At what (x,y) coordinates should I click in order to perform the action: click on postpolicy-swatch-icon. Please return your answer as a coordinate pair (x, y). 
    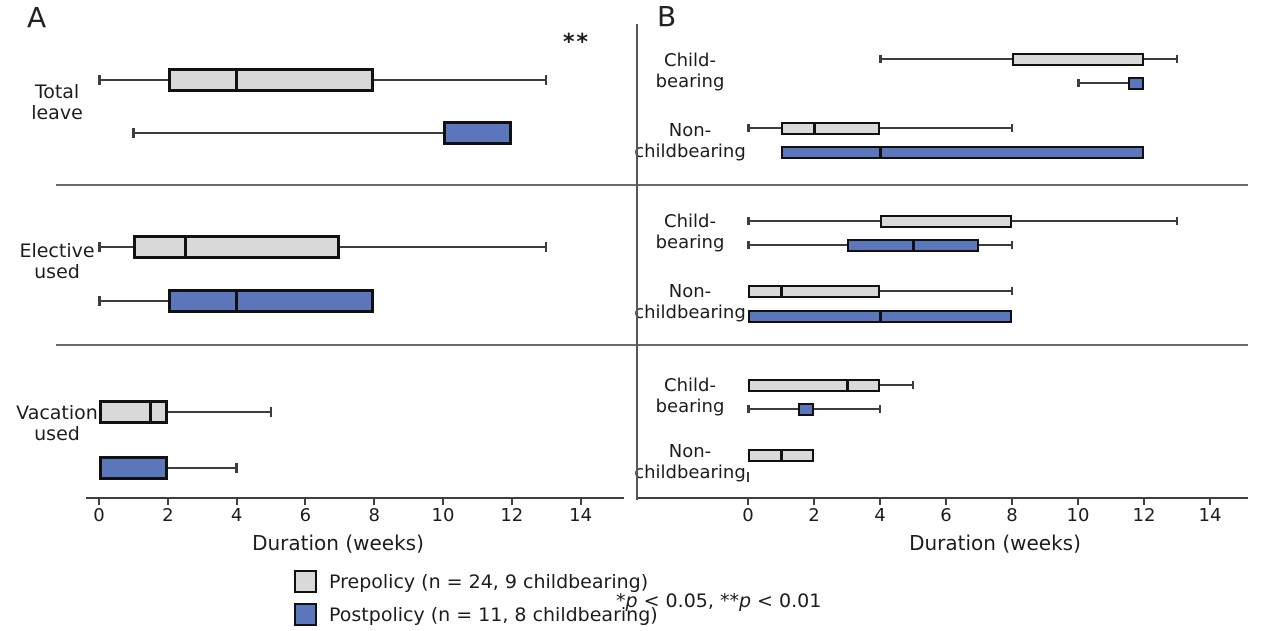
    Looking at the image, I should click on (305, 614).